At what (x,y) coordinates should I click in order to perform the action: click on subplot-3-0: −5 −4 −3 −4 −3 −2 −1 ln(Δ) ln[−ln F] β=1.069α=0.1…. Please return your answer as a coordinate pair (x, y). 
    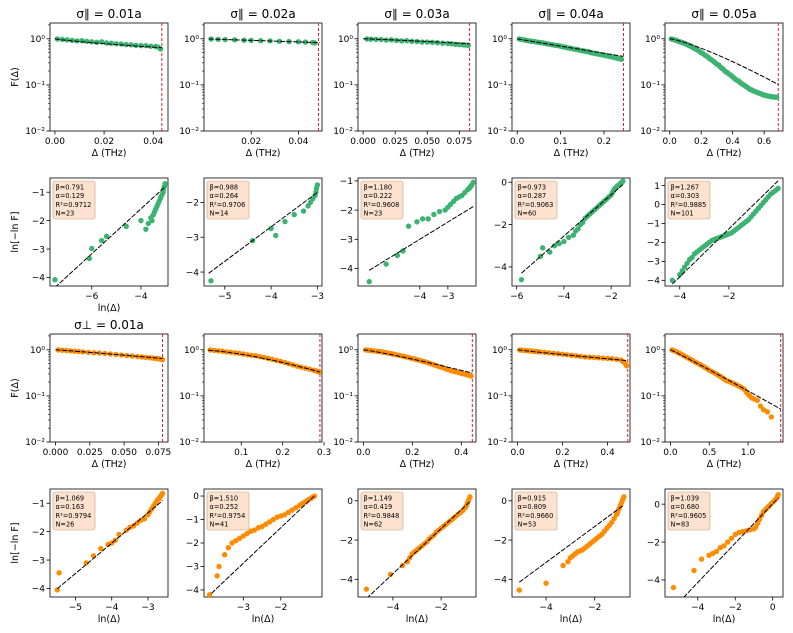
    Looking at the image, I should click on (89, 556).